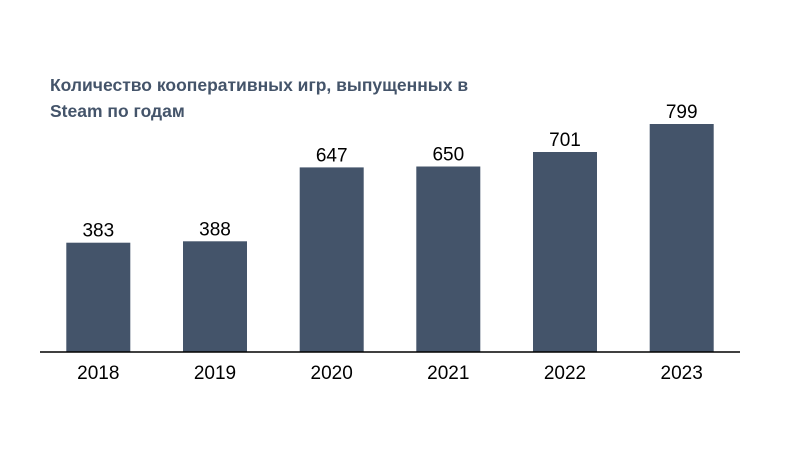  Describe the element at coordinates (215, 296) in the screenshot. I see `bar-2019` at that location.